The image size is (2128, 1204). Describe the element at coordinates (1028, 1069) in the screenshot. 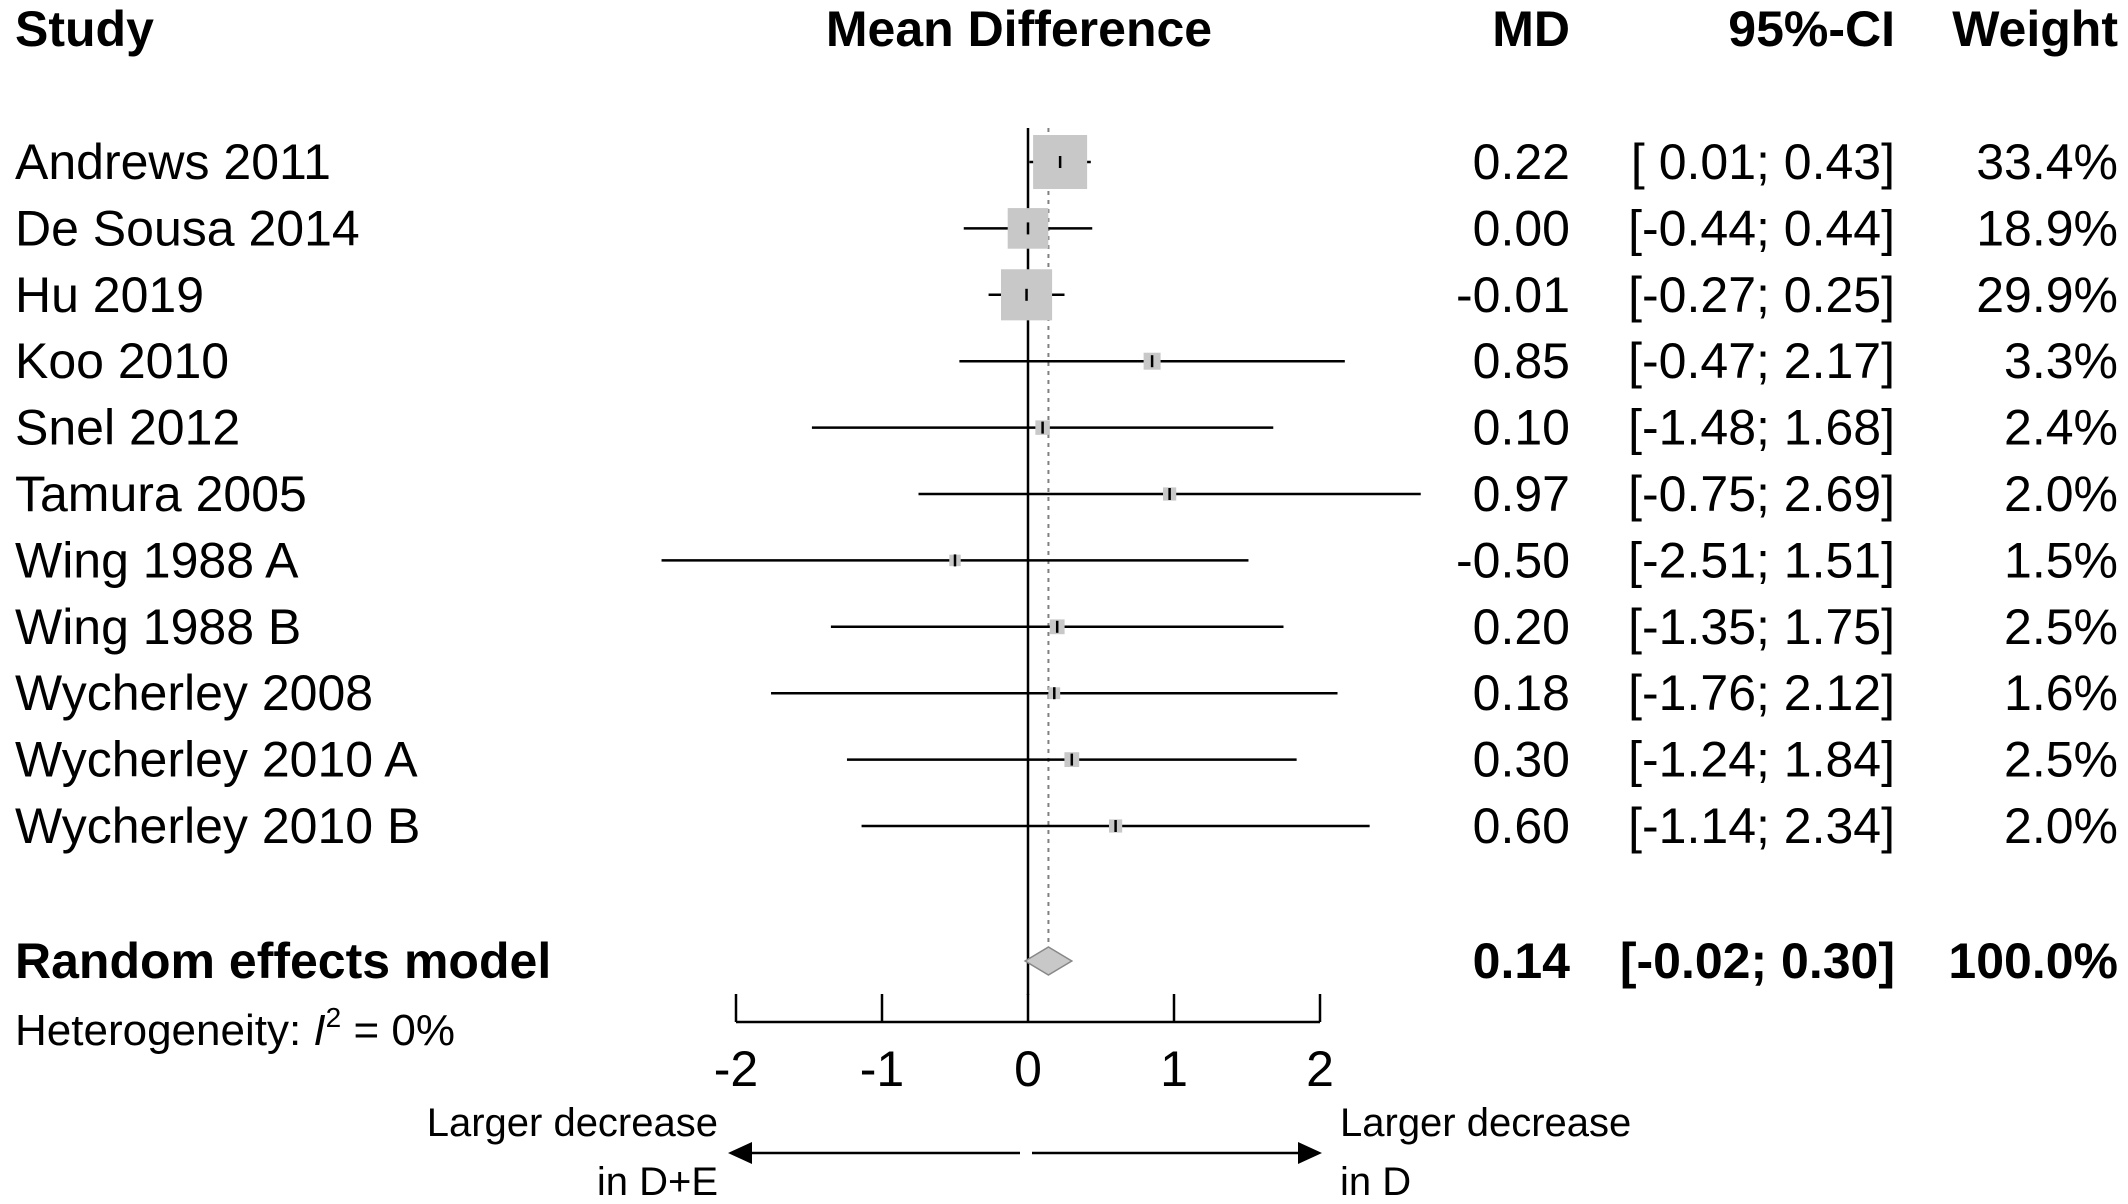

I see `x-tick-label: 0` at that location.